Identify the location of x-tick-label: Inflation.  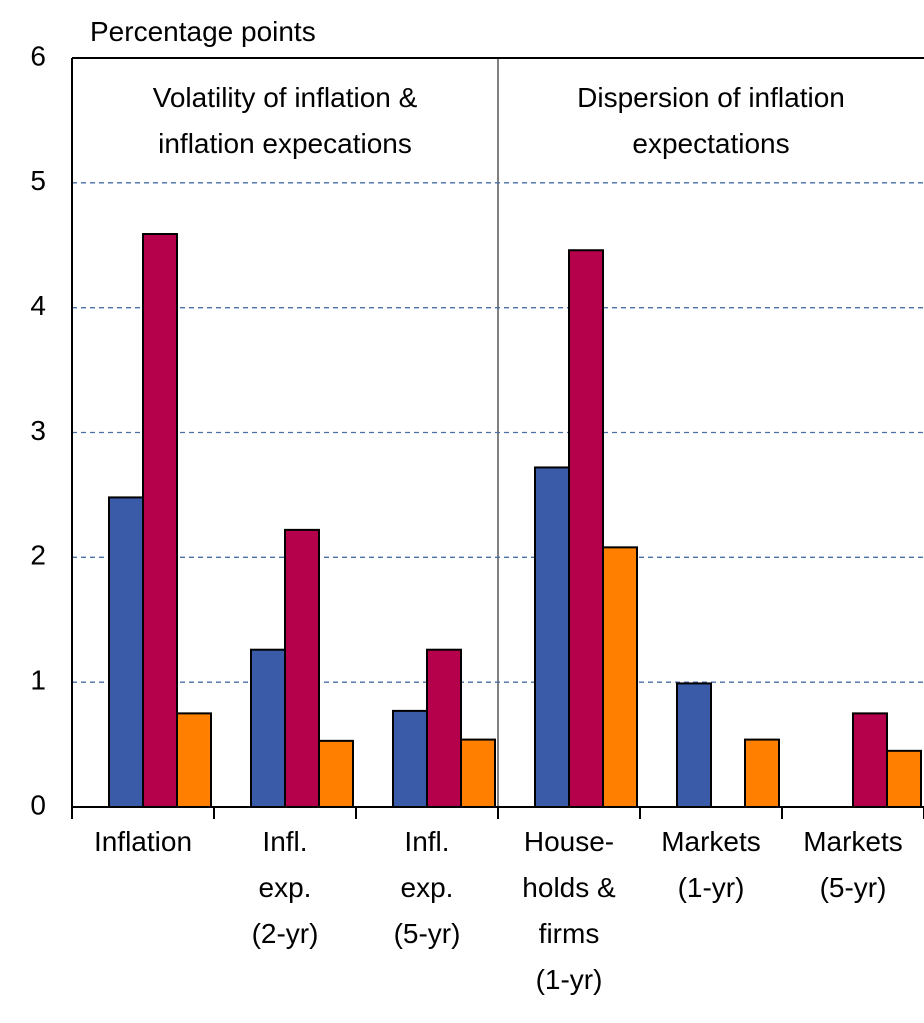
(143, 841).